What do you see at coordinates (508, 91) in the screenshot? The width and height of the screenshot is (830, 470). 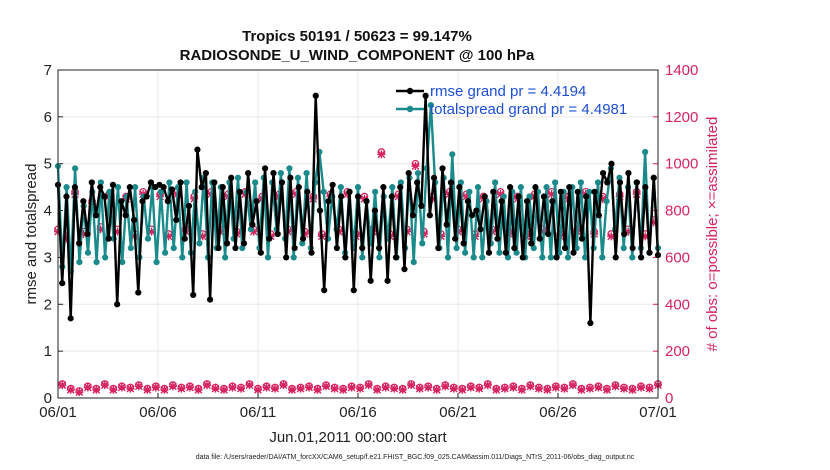 I see `legend-rmse-label: rmse grand pr = 4.4194` at bounding box center [508, 91].